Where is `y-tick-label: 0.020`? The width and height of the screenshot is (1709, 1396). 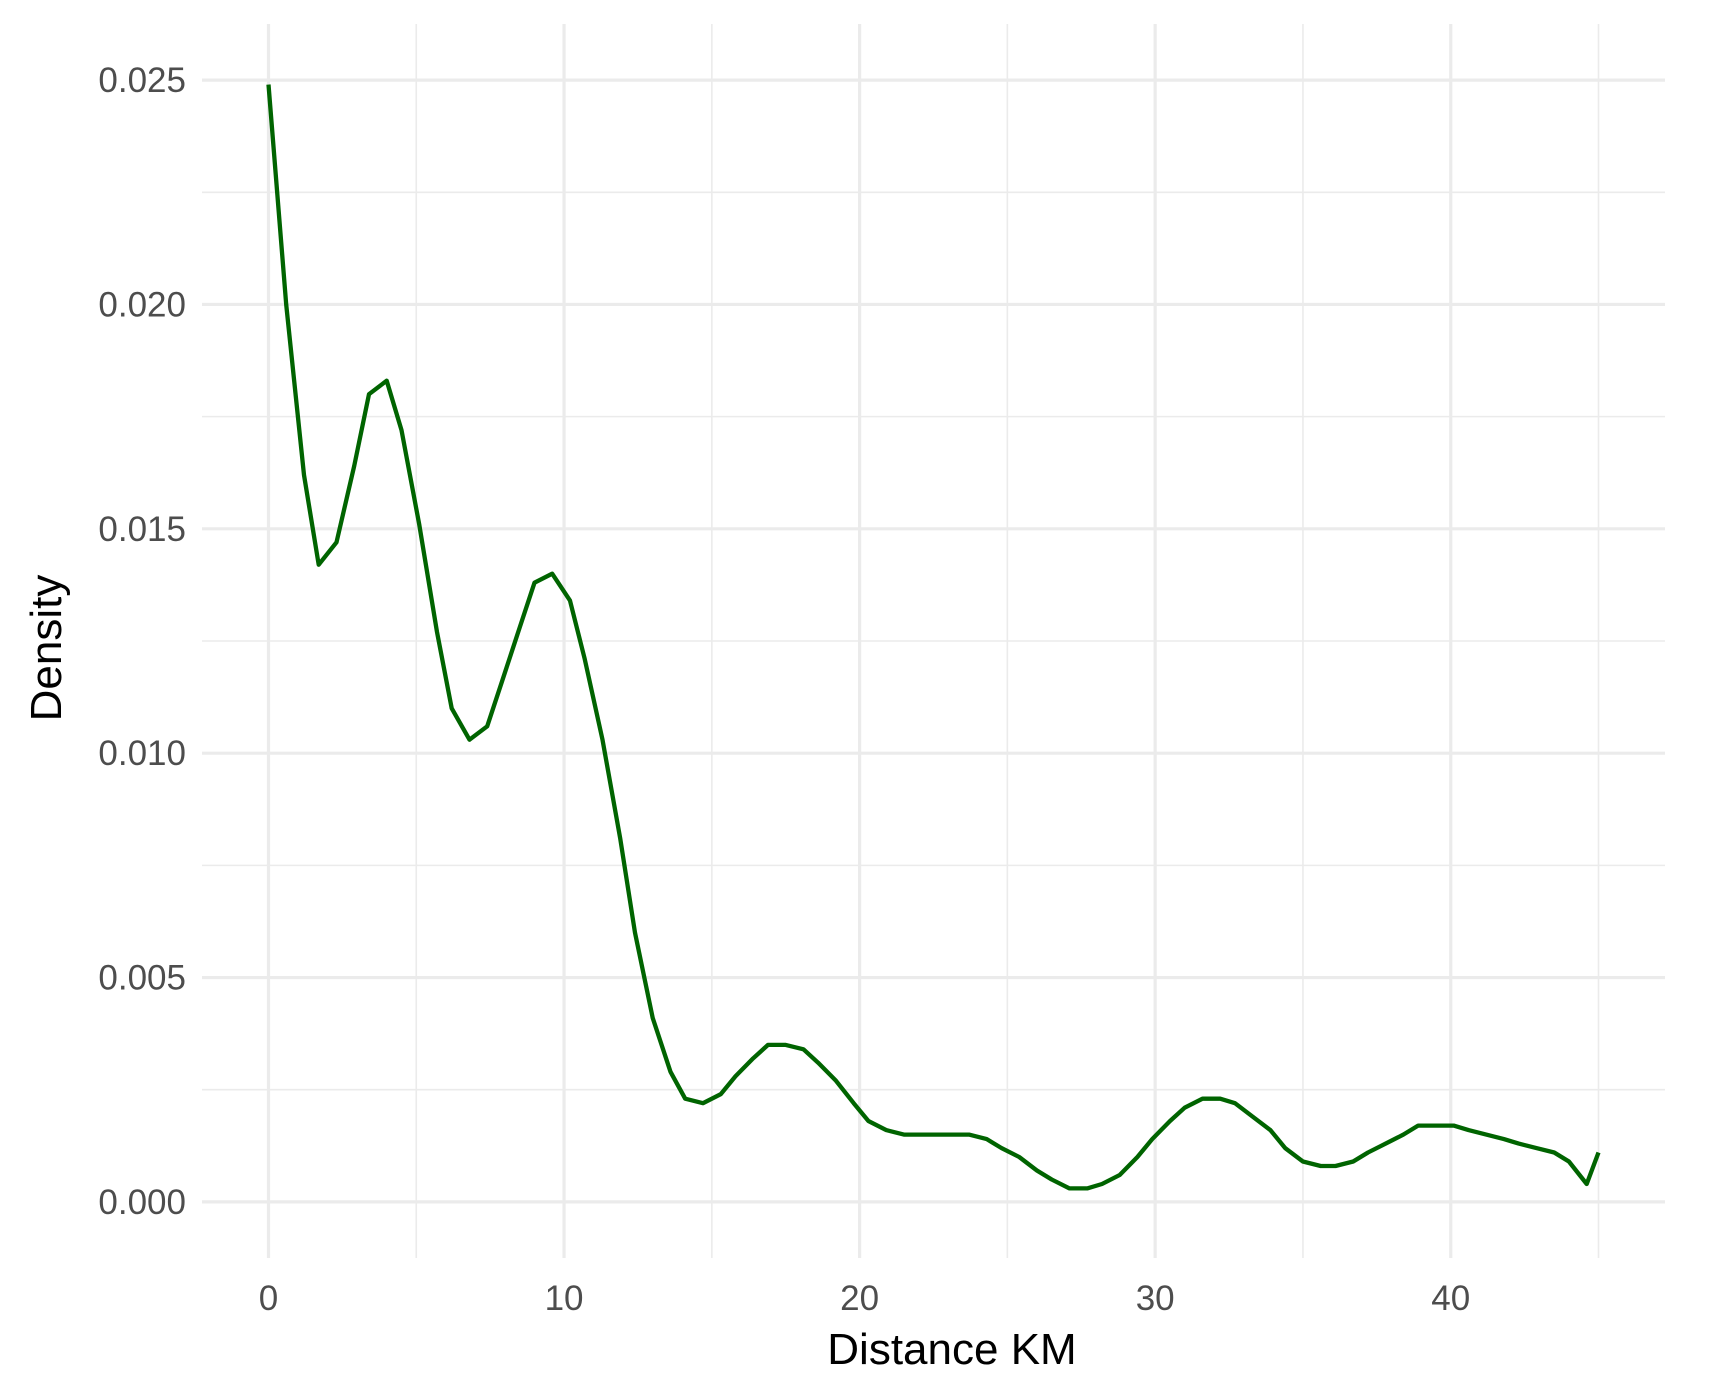 y-tick-label: 0.020 is located at coordinates (142, 304).